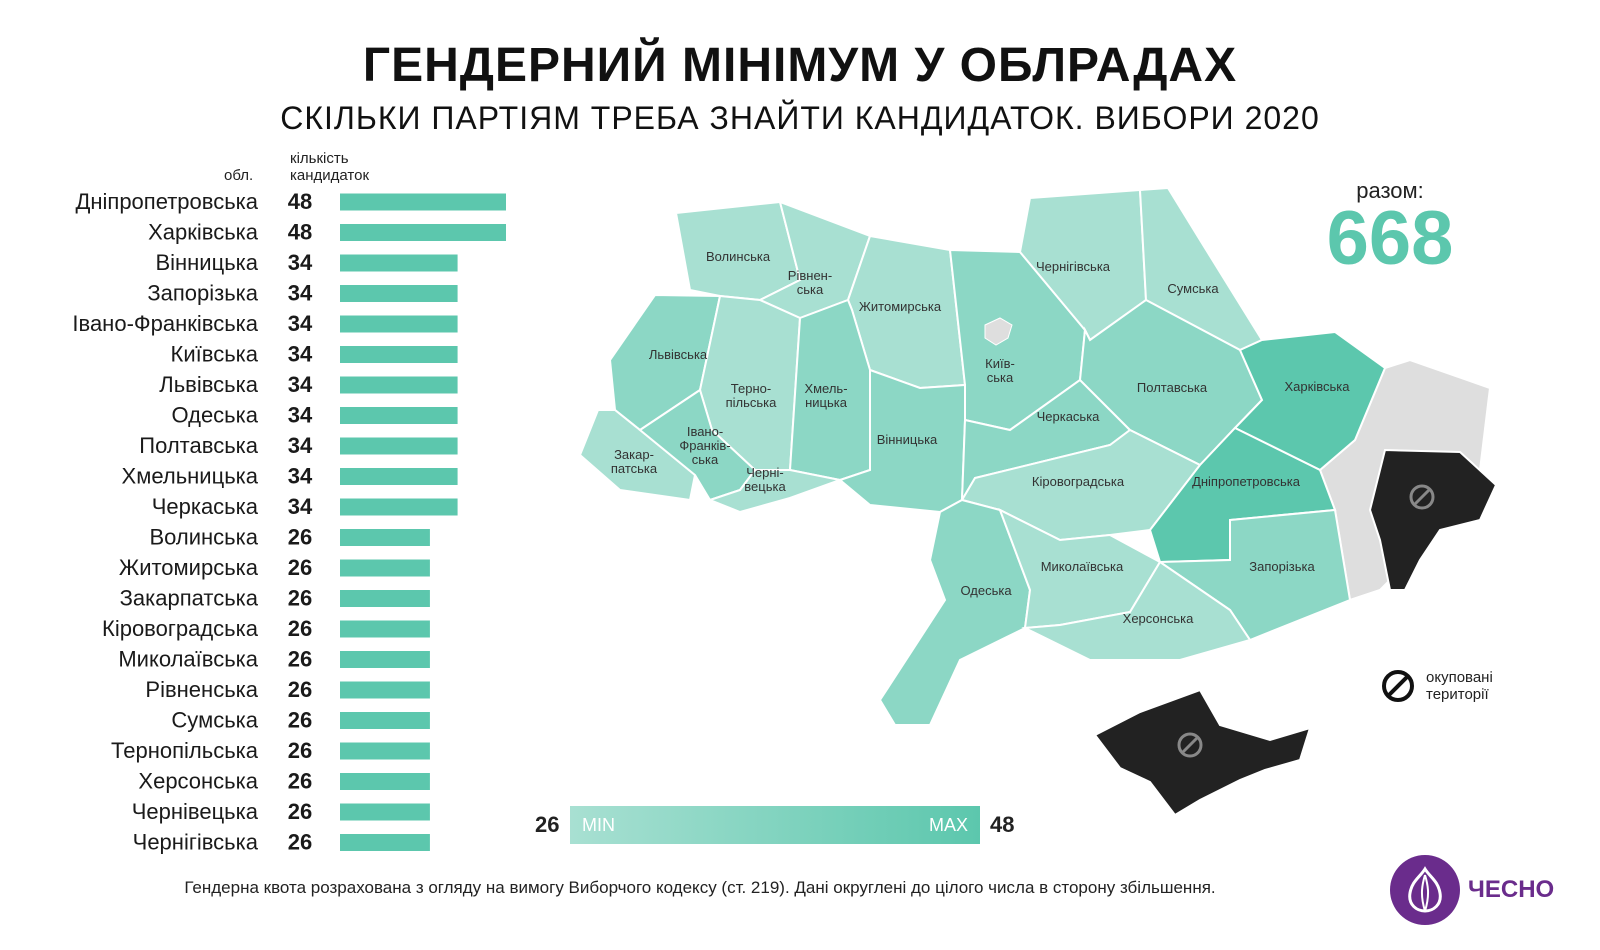 The image size is (1600, 950). I want to click on category-label: Запорізька, so click(202, 293).